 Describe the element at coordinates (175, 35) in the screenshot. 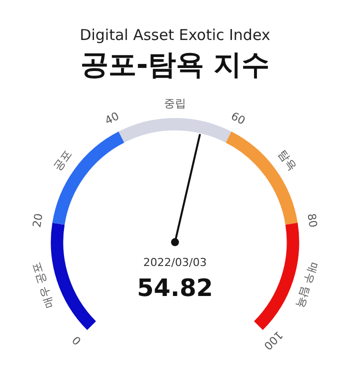

I see `chart-subtitle: Digital Asset Exotic Index` at that location.